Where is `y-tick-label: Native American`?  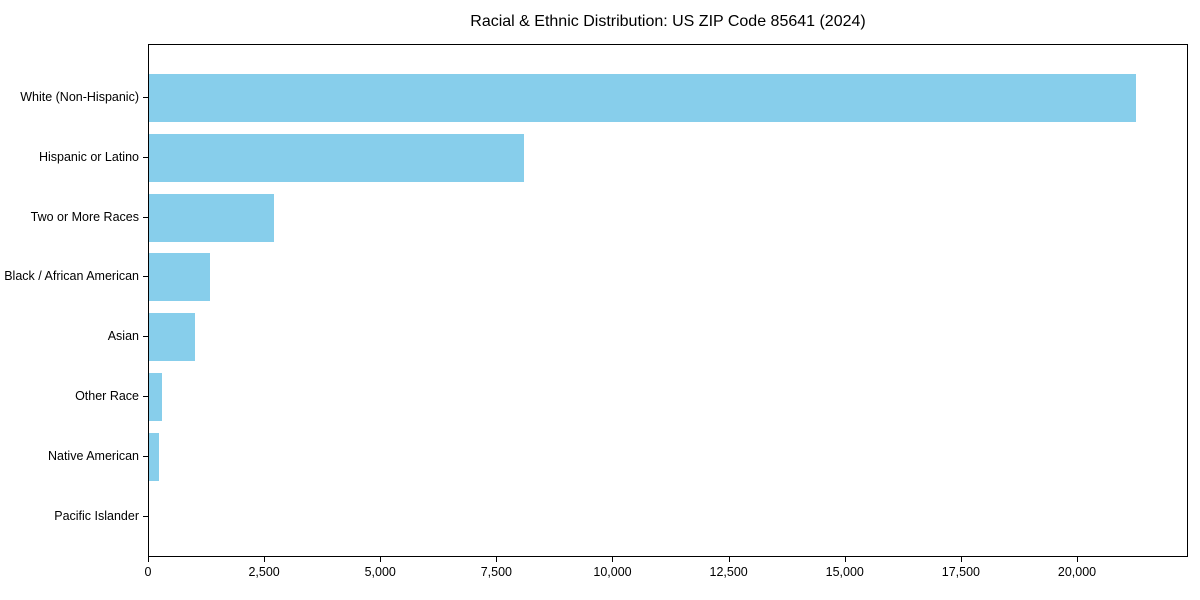
y-tick-label: Native American is located at coordinates (93, 455).